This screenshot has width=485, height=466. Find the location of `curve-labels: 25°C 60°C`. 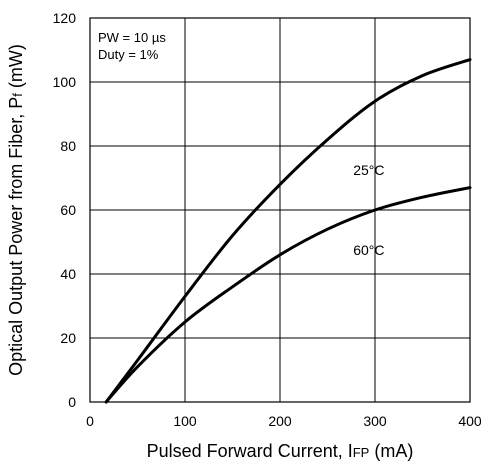

curve-labels: 25°C 60°C is located at coordinates (368, 210).